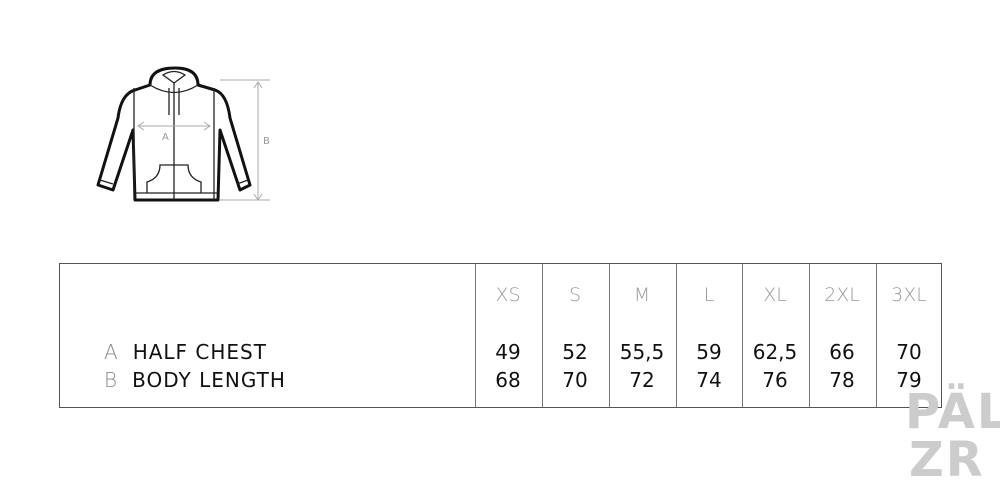 This screenshot has height=500, width=1000. What do you see at coordinates (709, 295) in the screenshot?
I see `size-header: L` at bounding box center [709, 295].